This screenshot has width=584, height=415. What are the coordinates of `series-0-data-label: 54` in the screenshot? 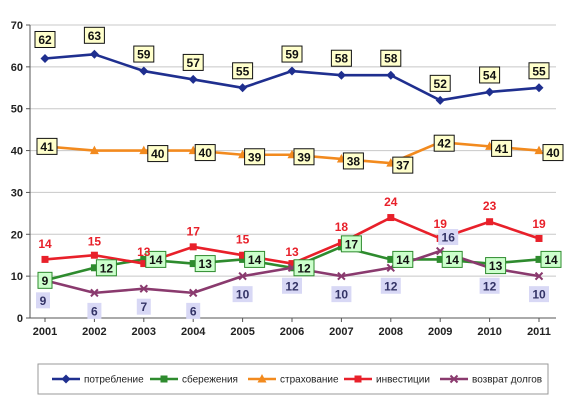 It's located at (490, 75).